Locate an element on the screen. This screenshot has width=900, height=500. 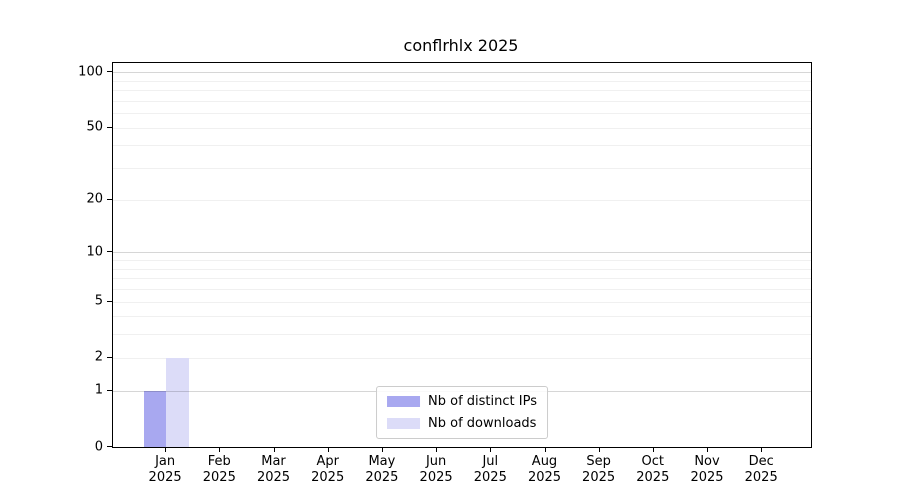
x-tick-label: Jun 2025 is located at coordinates (436, 470).